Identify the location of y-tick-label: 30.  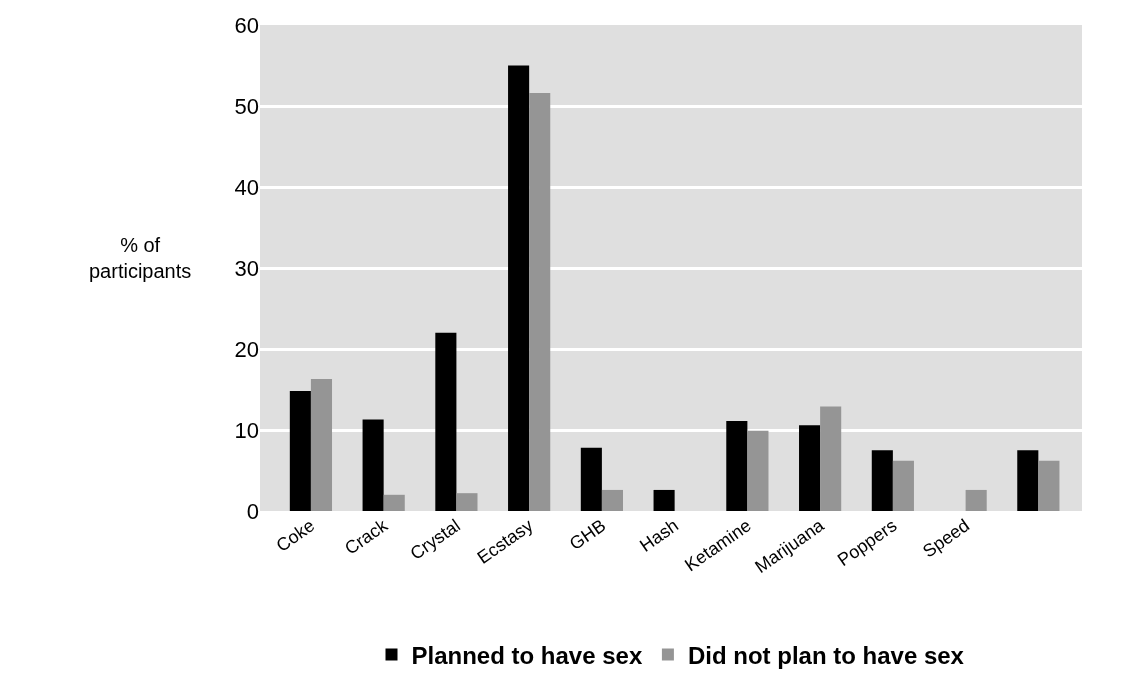
(246, 268).